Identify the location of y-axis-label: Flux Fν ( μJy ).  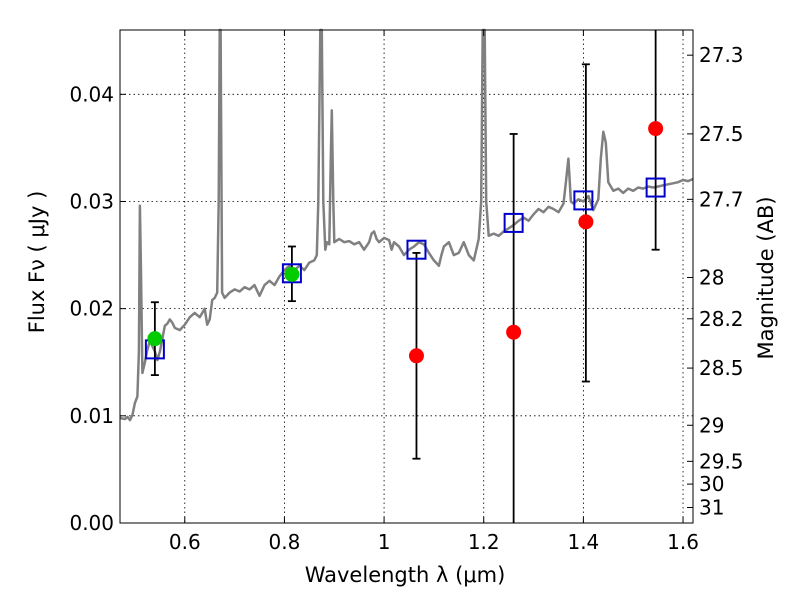
(37, 262).